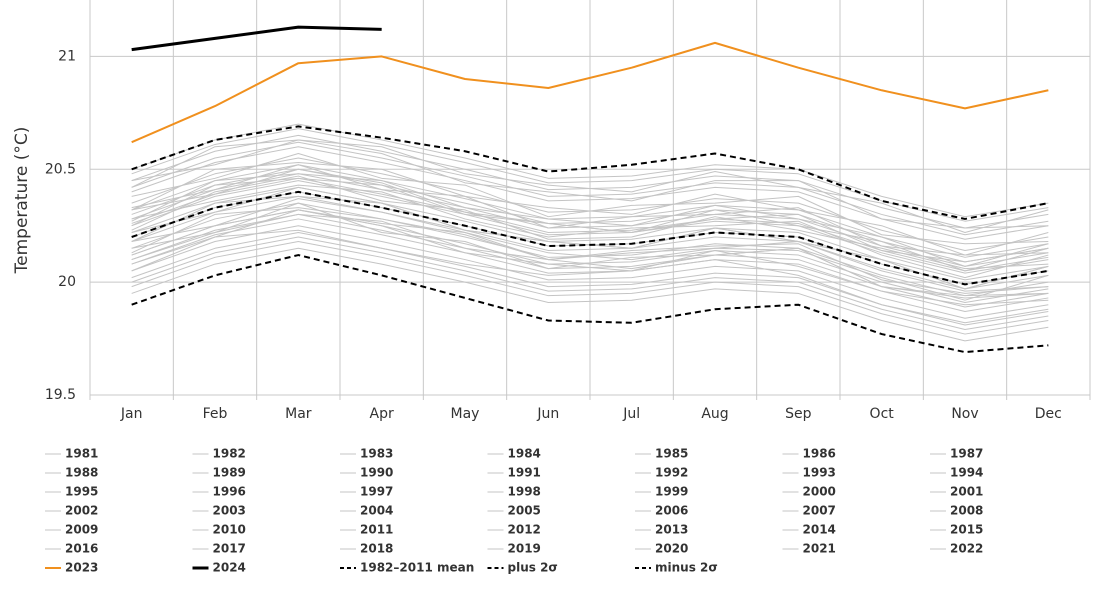 This screenshot has height=600, width=1100. I want to click on legend-label: 2000, so click(819, 492).